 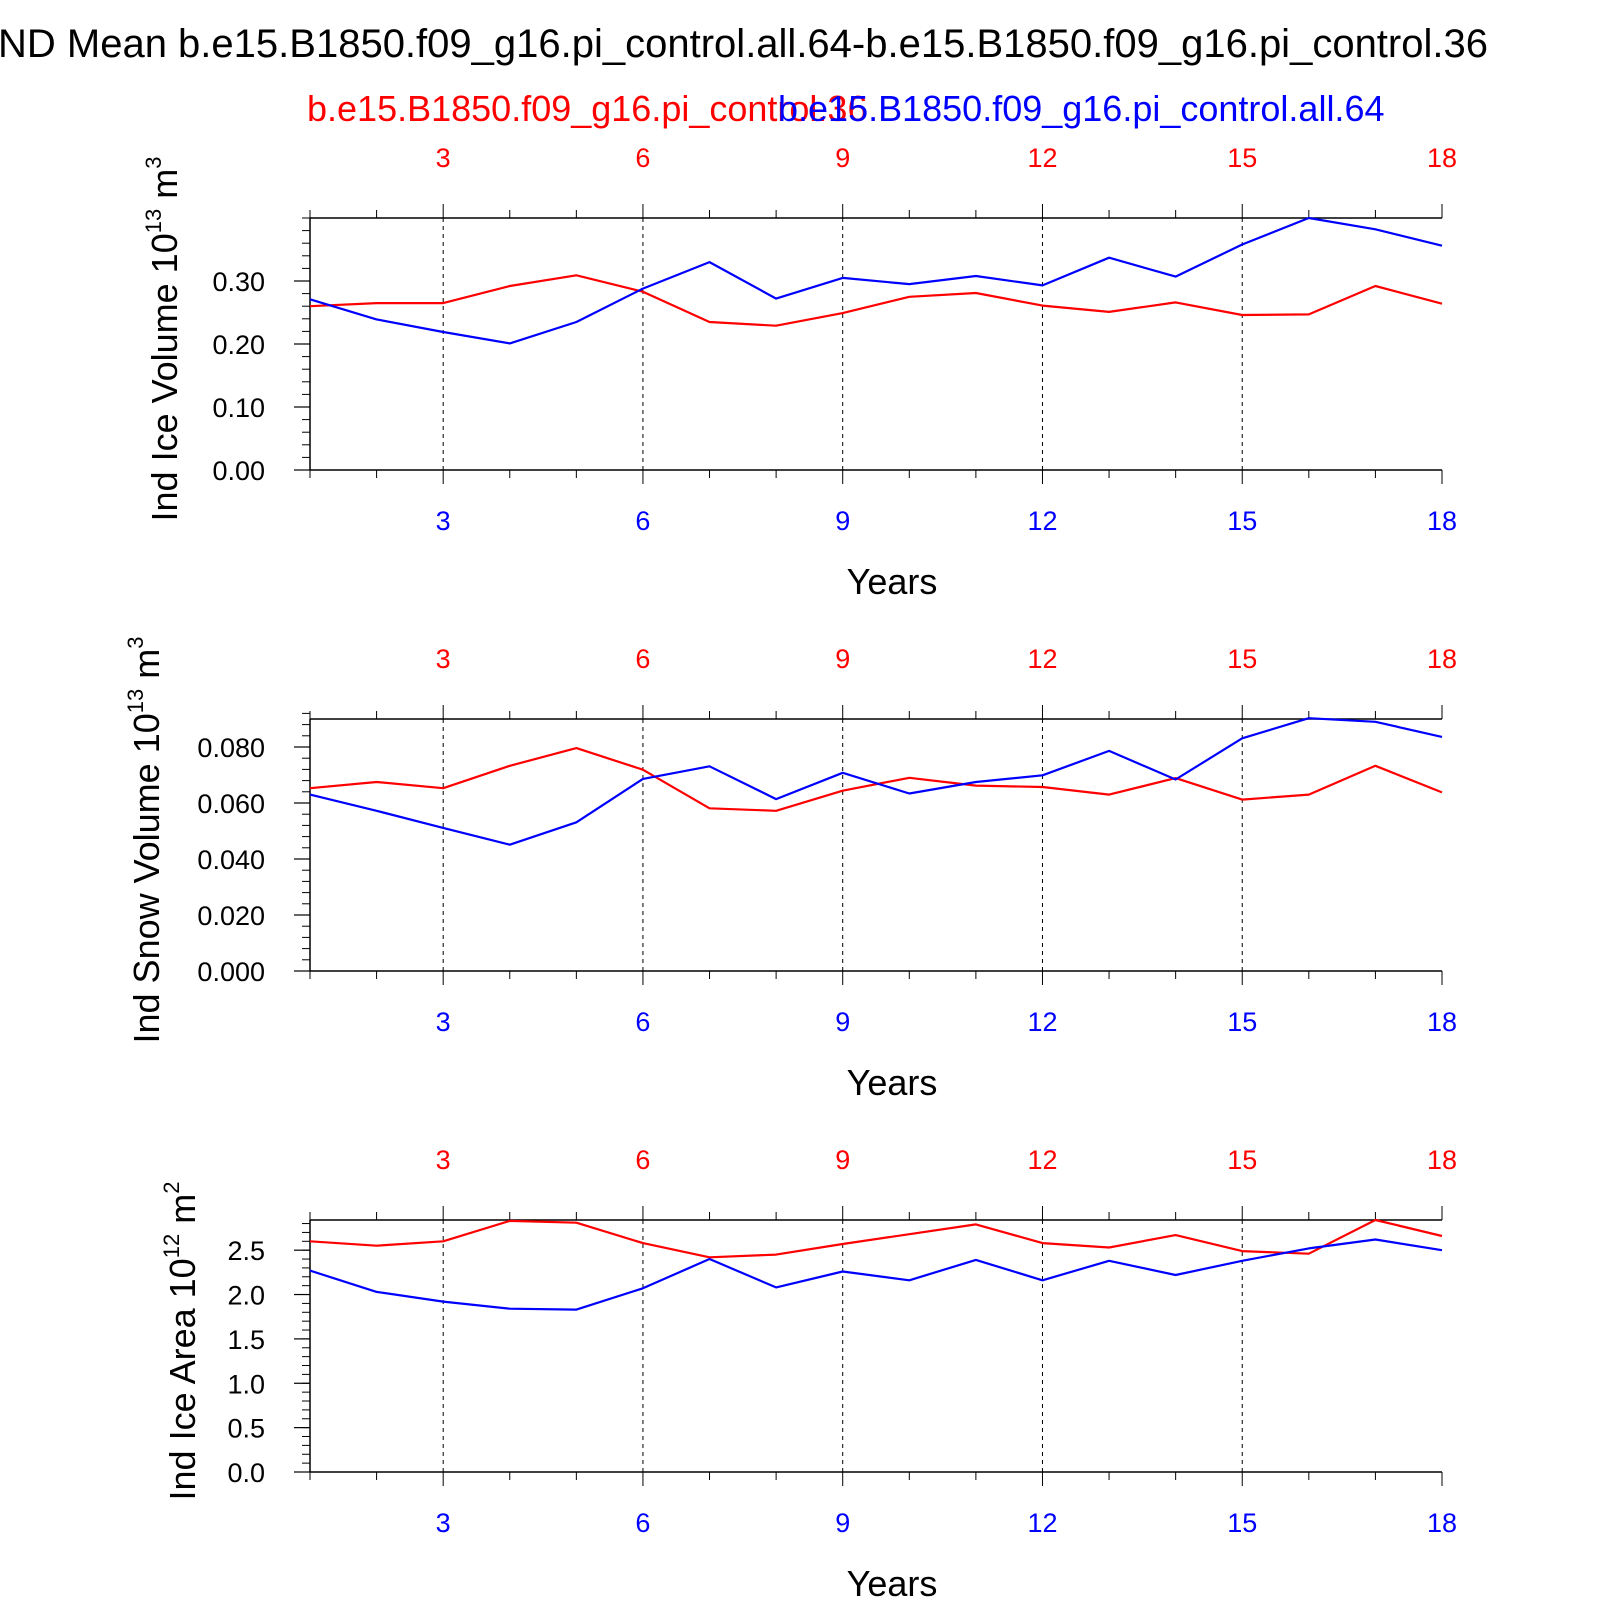 What do you see at coordinates (231, 748) in the screenshot?
I see `y-tick-label: 0.080` at bounding box center [231, 748].